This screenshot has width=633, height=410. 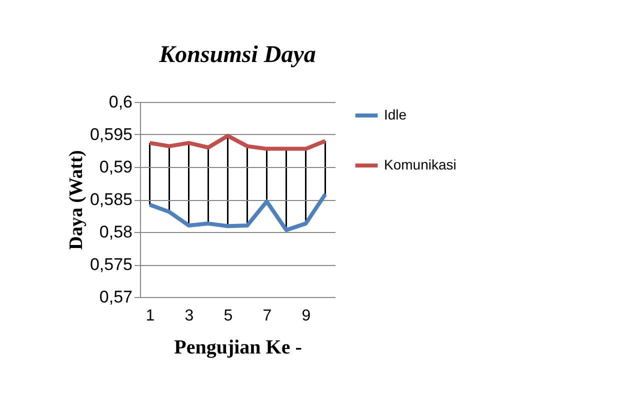 I want to click on x-tick-label: 5, so click(x=228, y=316).